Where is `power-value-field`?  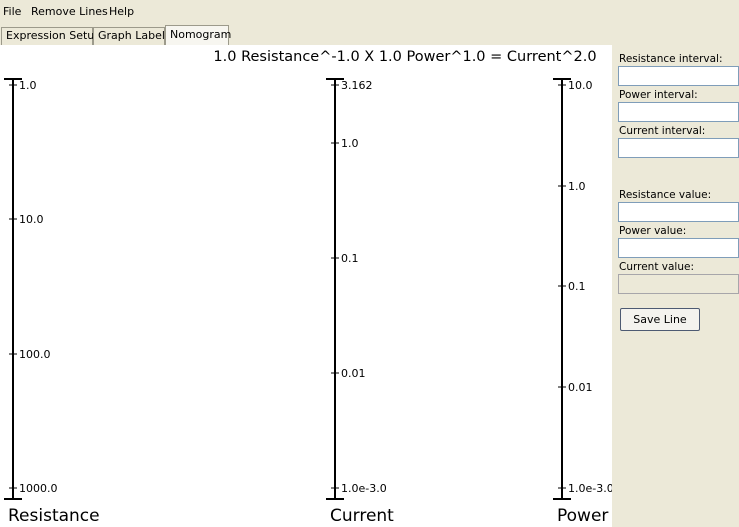
power-value-field is located at coordinates (678, 248).